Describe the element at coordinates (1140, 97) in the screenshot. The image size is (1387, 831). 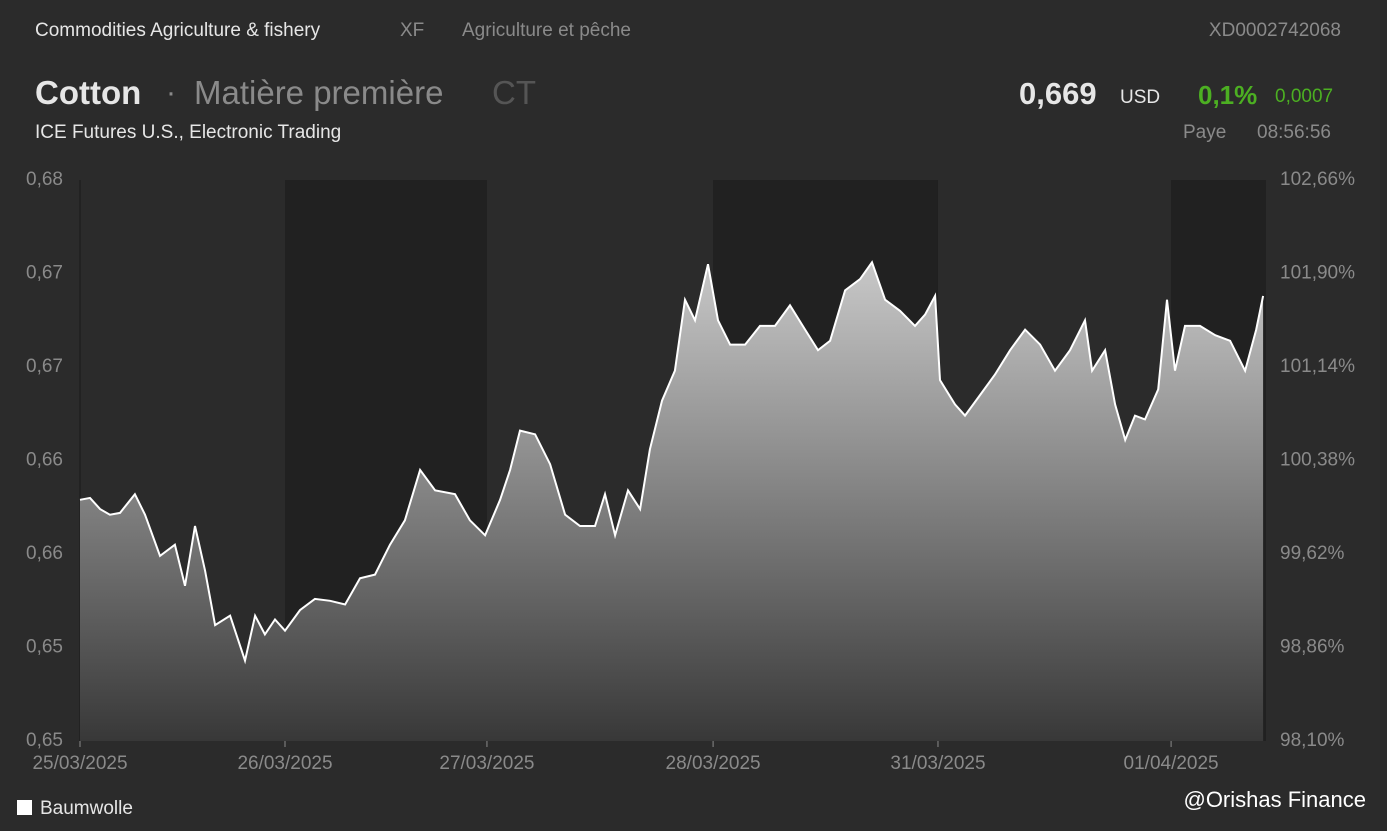
I see `currency: USD` at that location.